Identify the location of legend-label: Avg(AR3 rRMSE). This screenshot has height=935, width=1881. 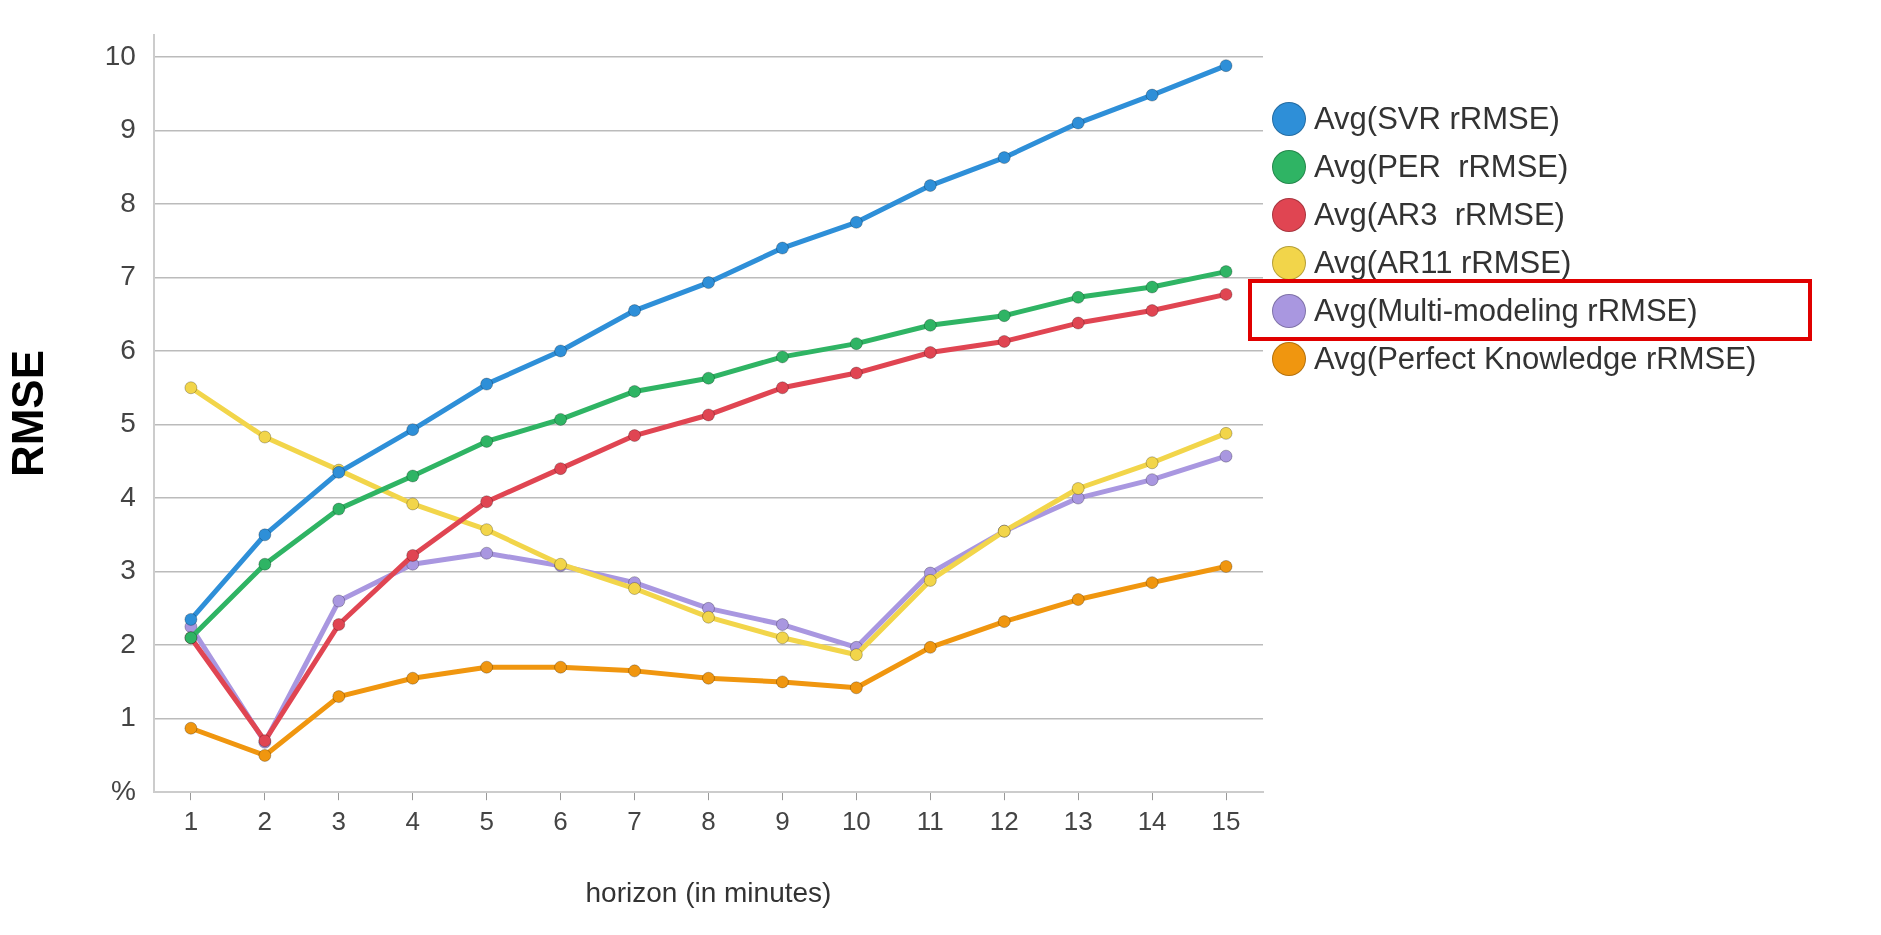
(1439, 215).